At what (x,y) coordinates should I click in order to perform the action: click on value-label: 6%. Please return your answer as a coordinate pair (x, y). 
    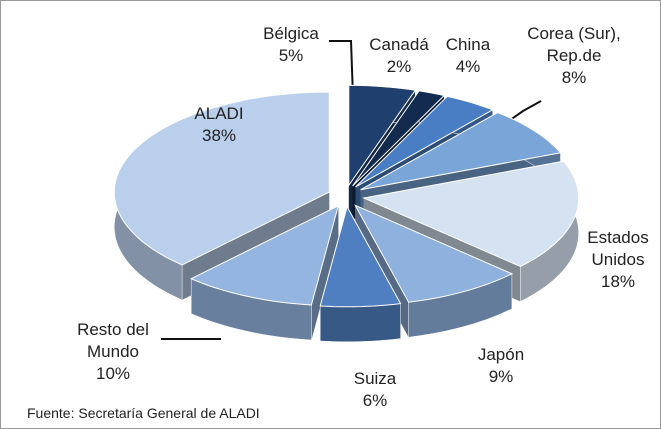
    Looking at the image, I should click on (375, 400).